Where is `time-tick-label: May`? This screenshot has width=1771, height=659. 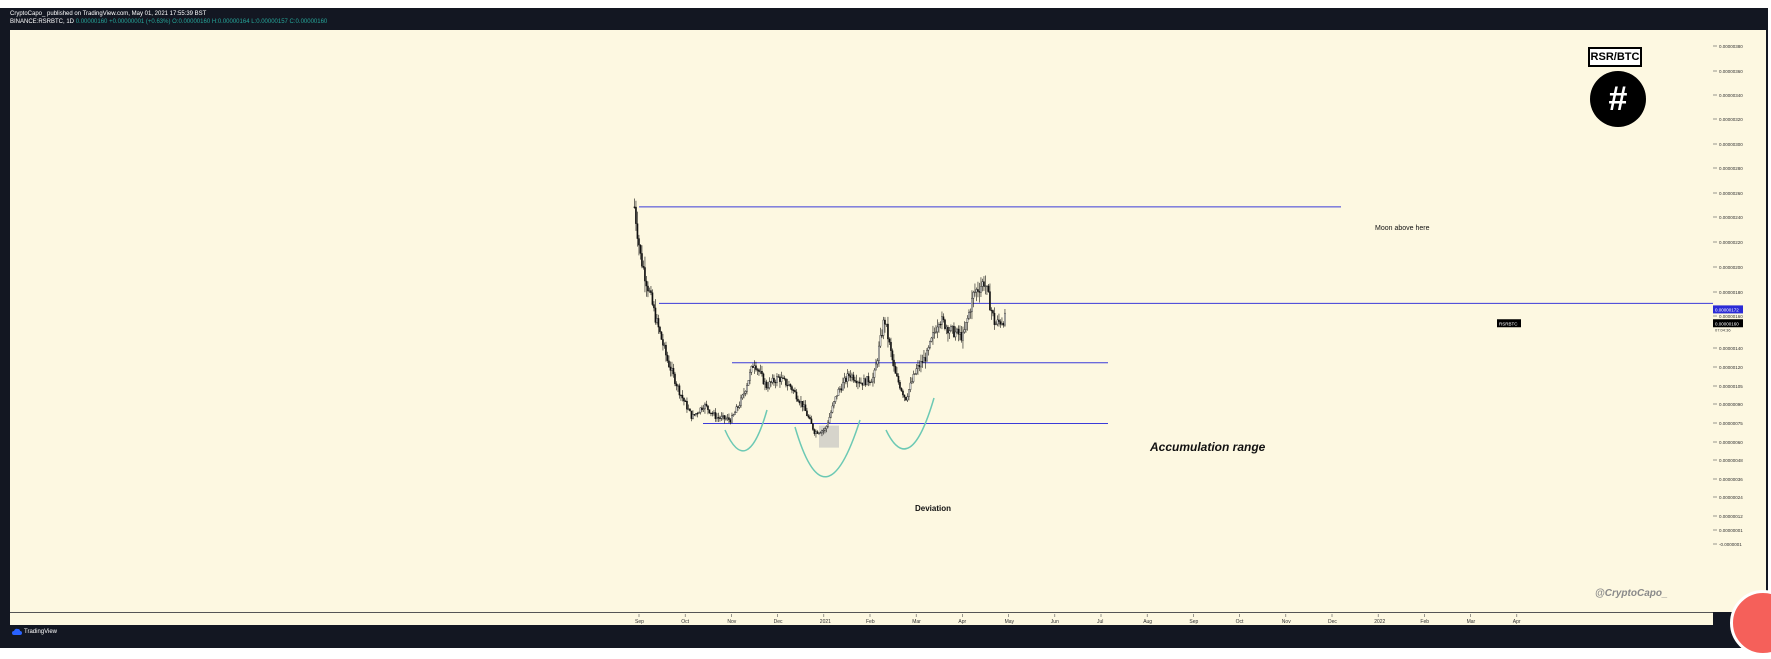 time-tick-label: May is located at coordinates (1010, 622).